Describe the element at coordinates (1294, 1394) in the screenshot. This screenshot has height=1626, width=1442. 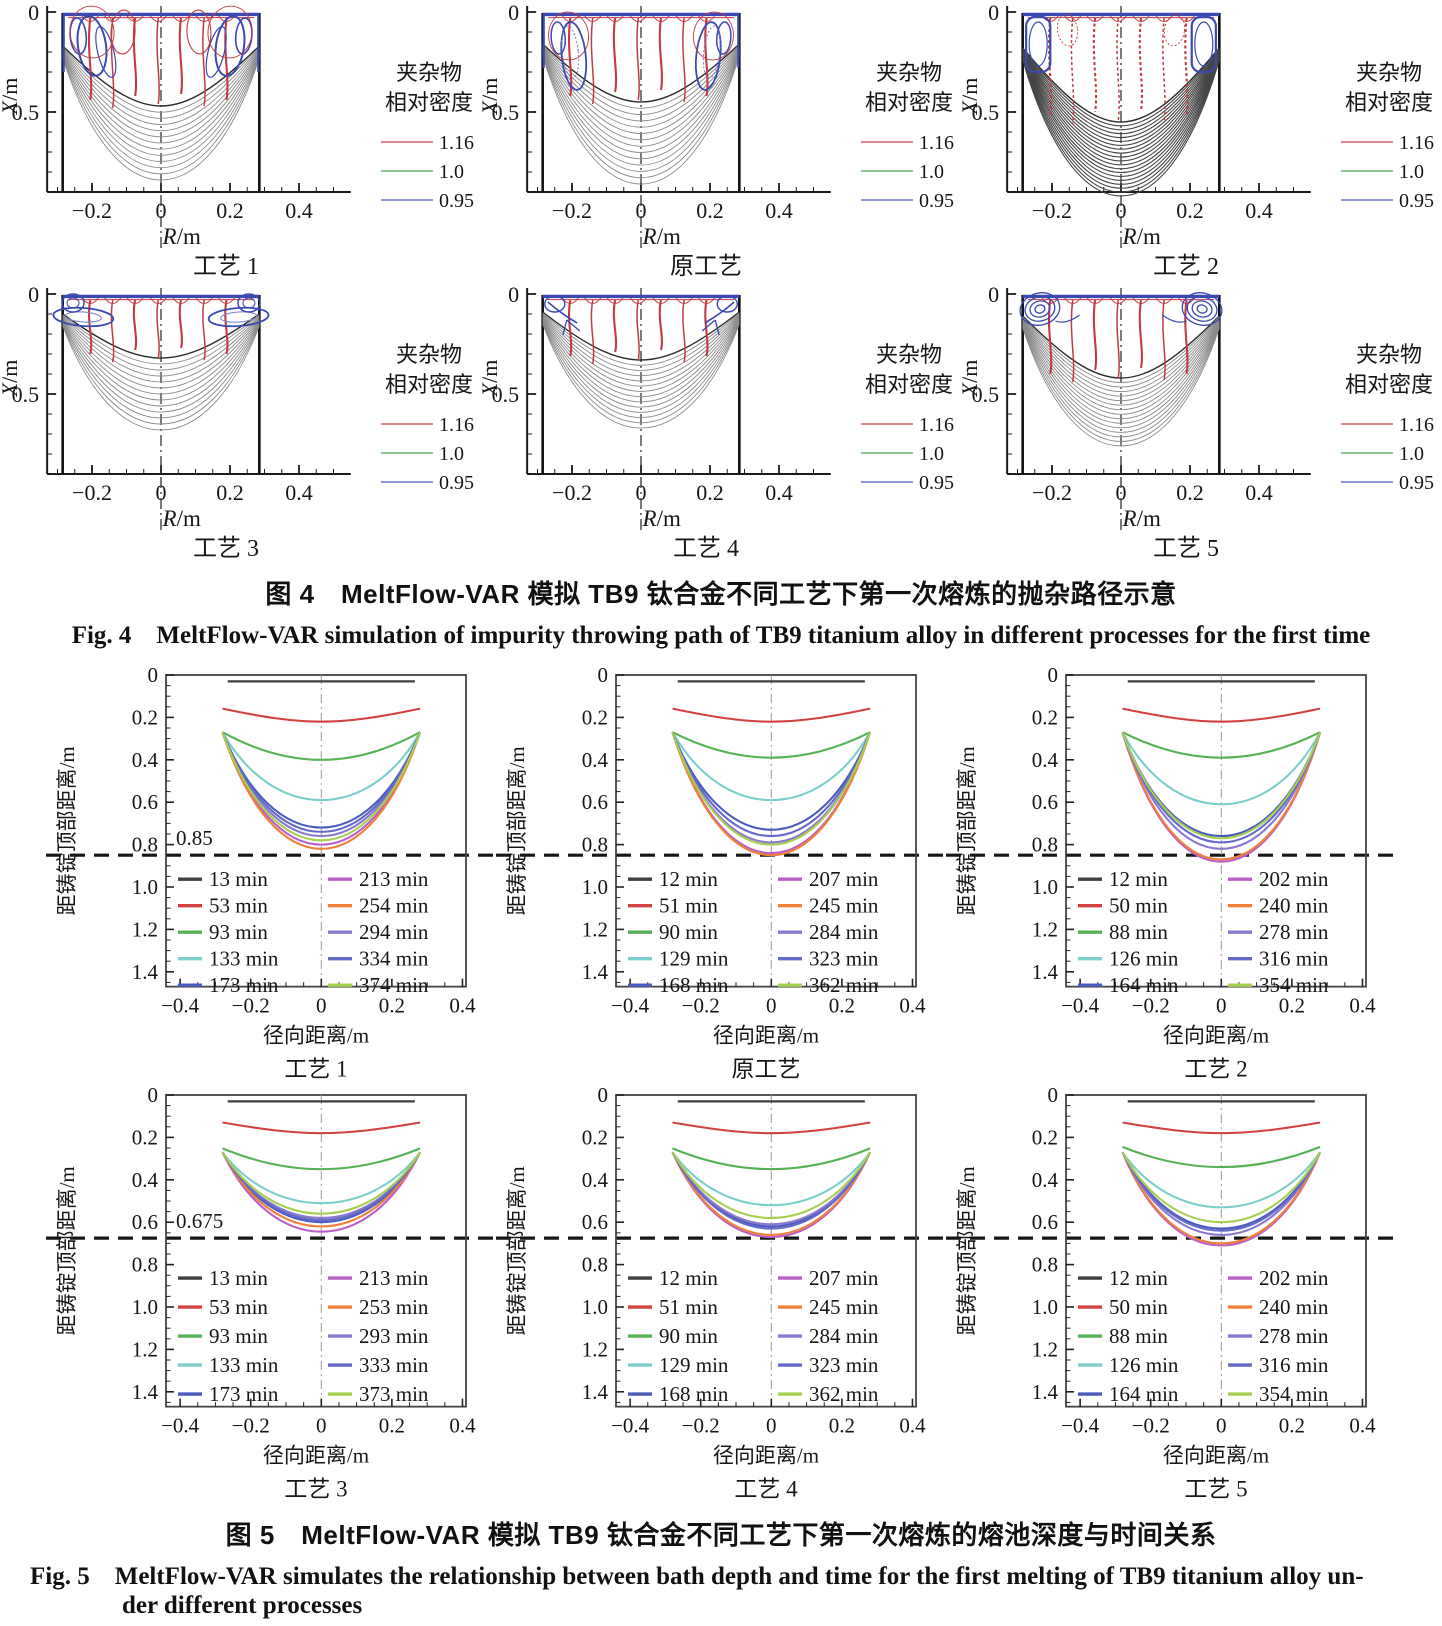
I see `legend-label: 354 min` at that location.